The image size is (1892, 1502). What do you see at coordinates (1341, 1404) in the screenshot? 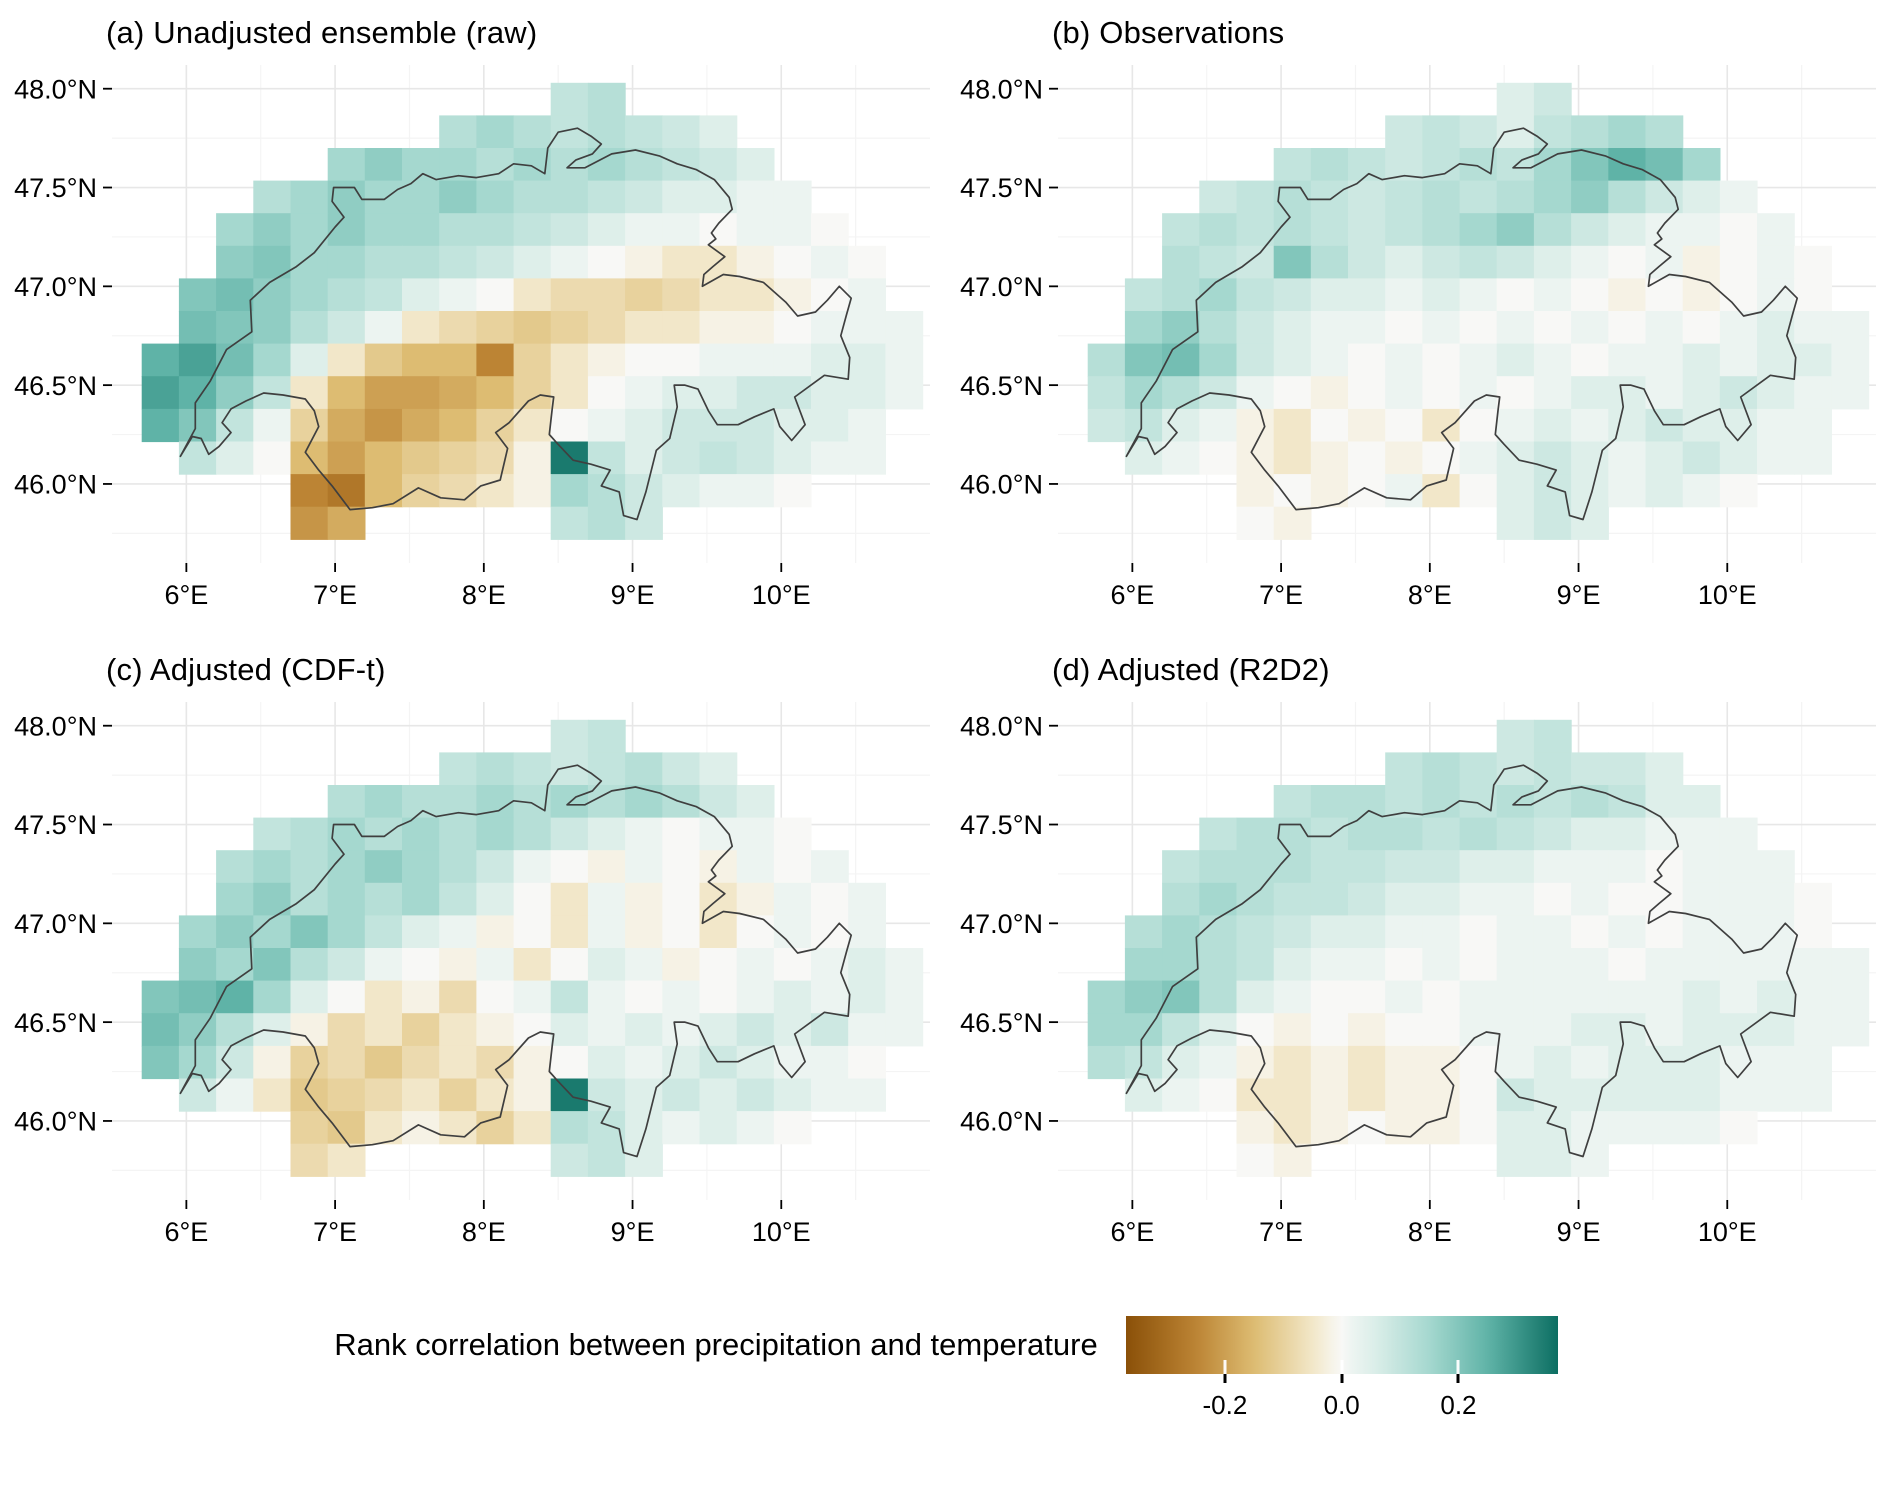
I see `colorbar-tick-label: 0.0` at bounding box center [1341, 1404].